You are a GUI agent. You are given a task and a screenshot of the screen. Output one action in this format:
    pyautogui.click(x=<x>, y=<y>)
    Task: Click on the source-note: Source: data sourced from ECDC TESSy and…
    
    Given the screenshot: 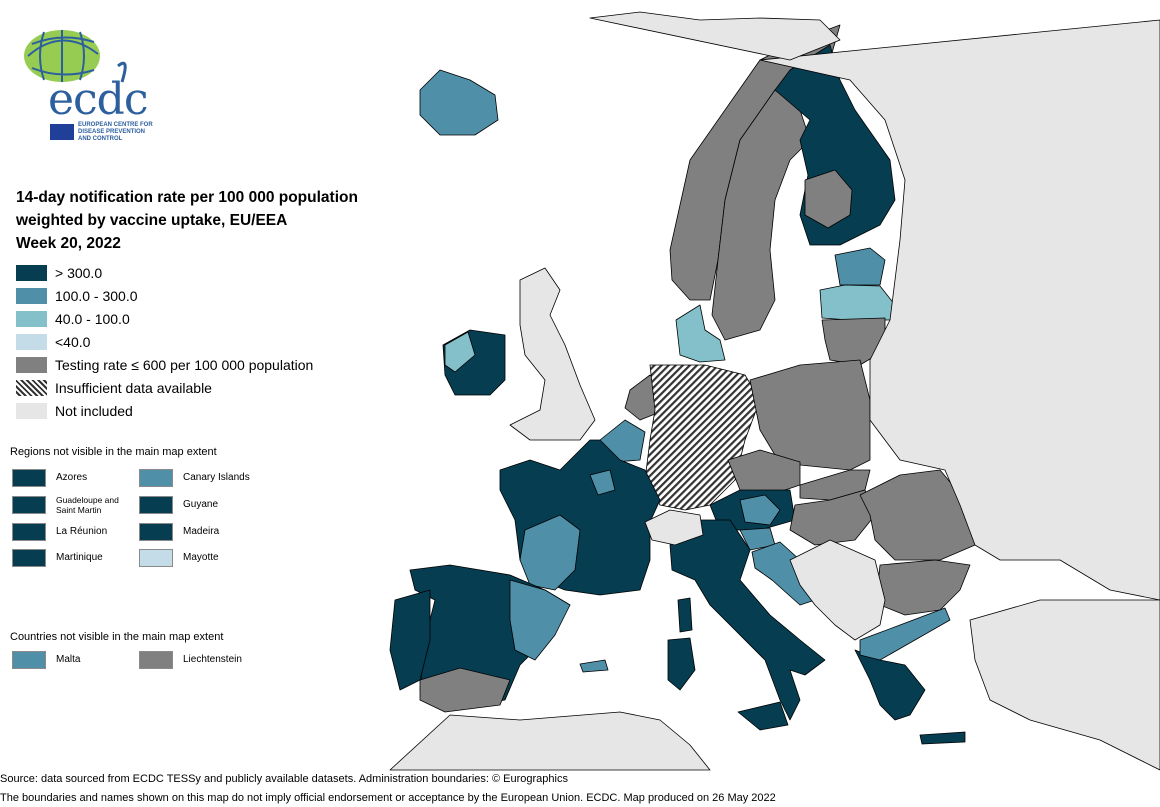 What is the action you would take?
    pyautogui.click(x=284, y=779)
    